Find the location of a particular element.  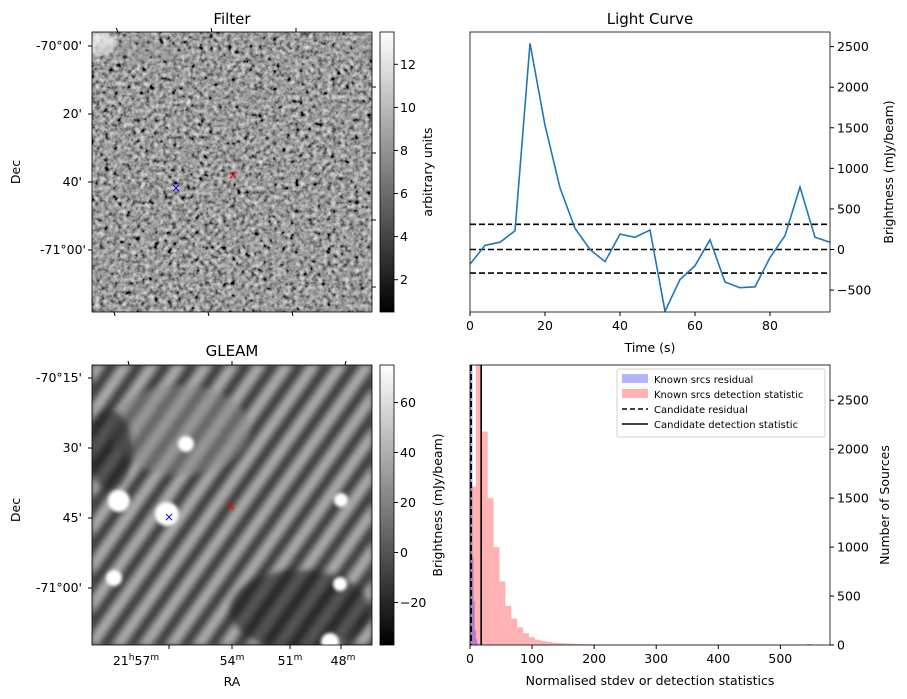

gleam-xlabel: RA is located at coordinates (232, 681).